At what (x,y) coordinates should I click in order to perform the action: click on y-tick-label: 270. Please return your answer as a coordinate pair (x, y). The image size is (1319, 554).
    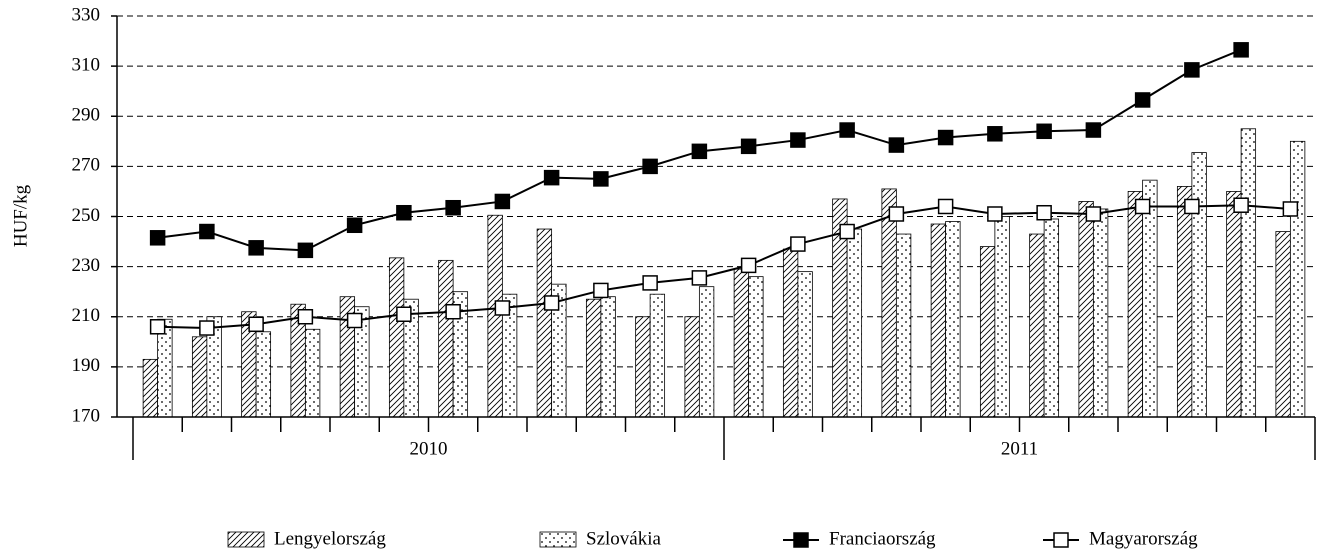
    Looking at the image, I should click on (86, 165).